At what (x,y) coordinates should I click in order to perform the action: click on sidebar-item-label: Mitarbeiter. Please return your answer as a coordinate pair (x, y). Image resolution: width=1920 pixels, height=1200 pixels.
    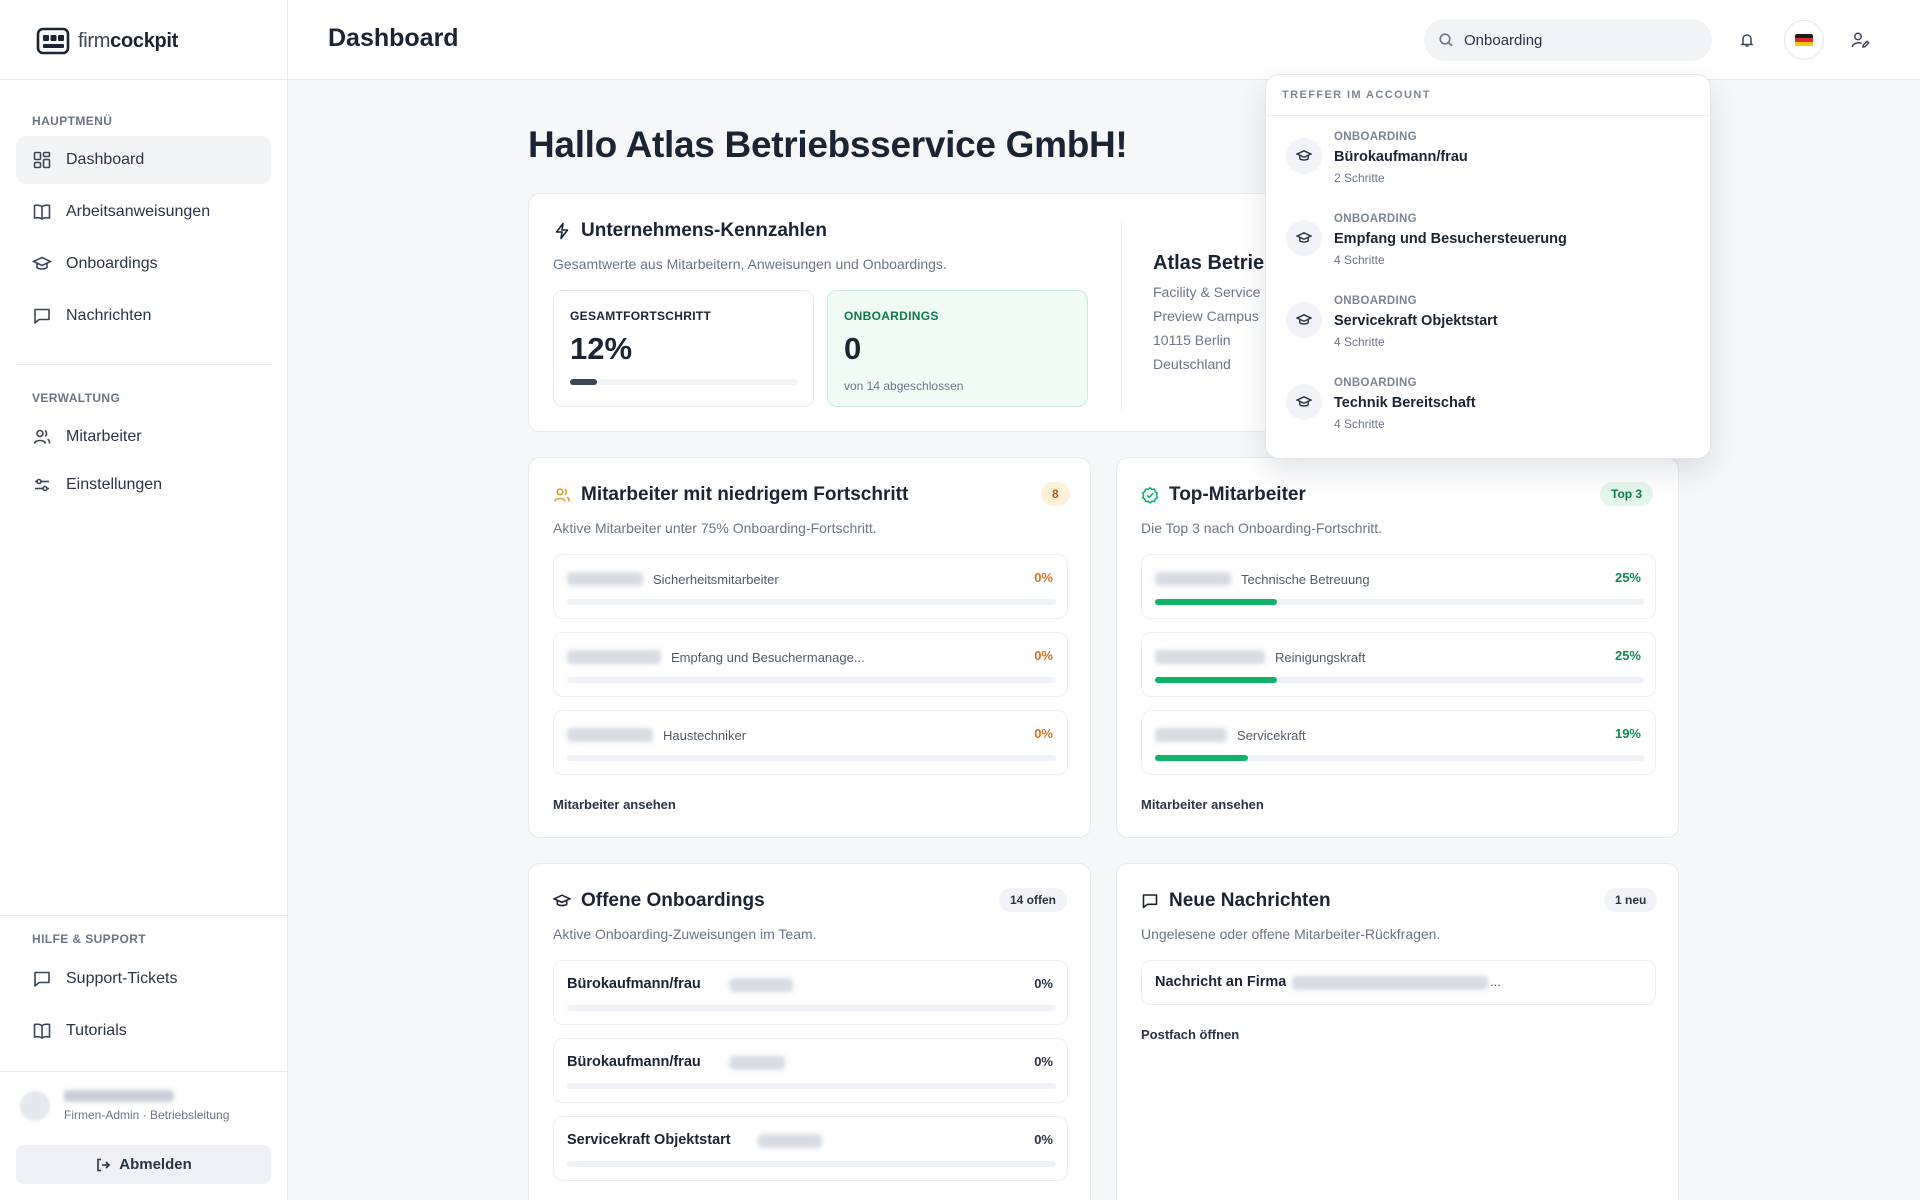
    Looking at the image, I should click on (104, 436).